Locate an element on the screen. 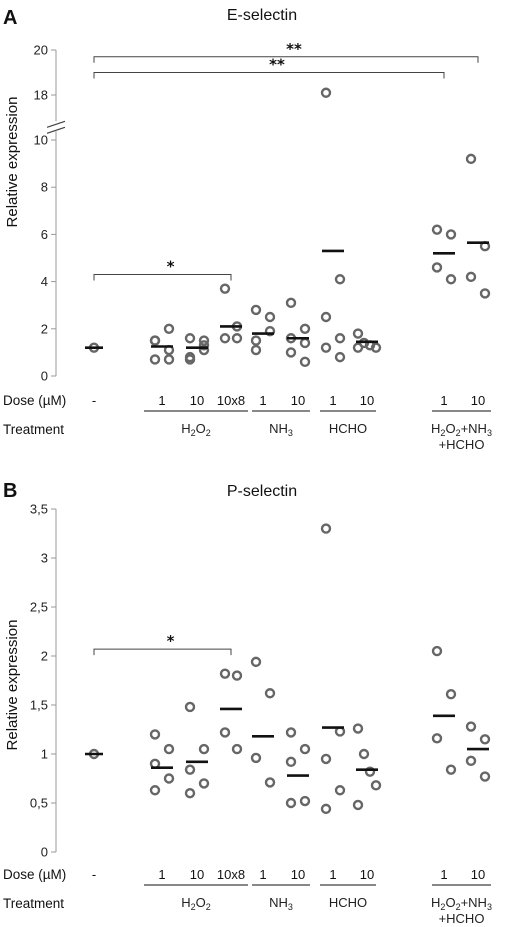 The height and width of the screenshot is (927, 520). chart-title-p-selectin: P-selectin is located at coordinates (262, 491).